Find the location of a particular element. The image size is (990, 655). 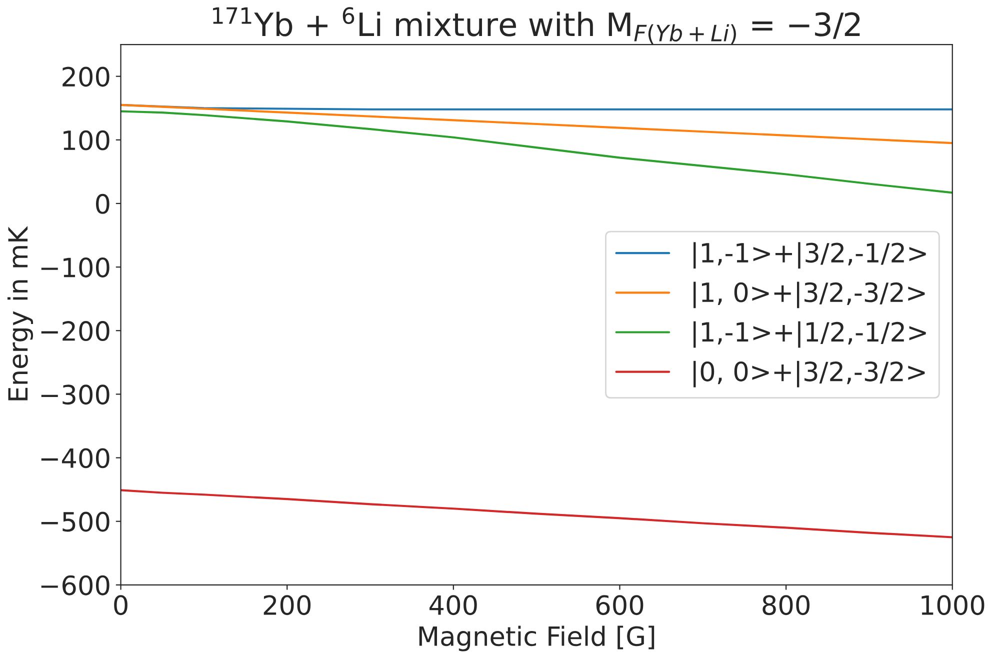

y-tick-label: −600 is located at coordinates (75, 585).